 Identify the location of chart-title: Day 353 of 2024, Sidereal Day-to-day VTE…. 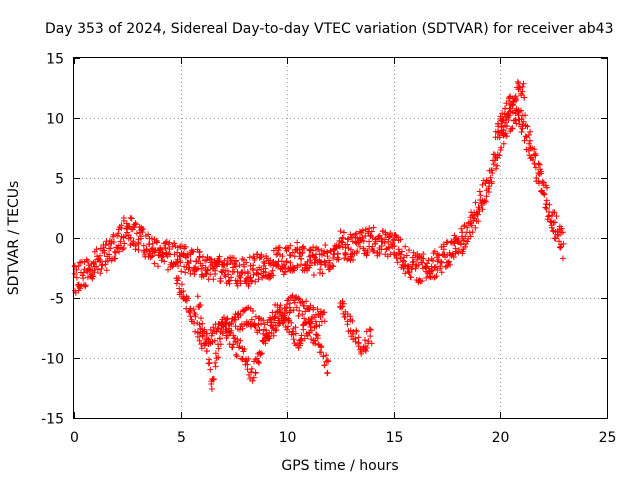
(329, 29).